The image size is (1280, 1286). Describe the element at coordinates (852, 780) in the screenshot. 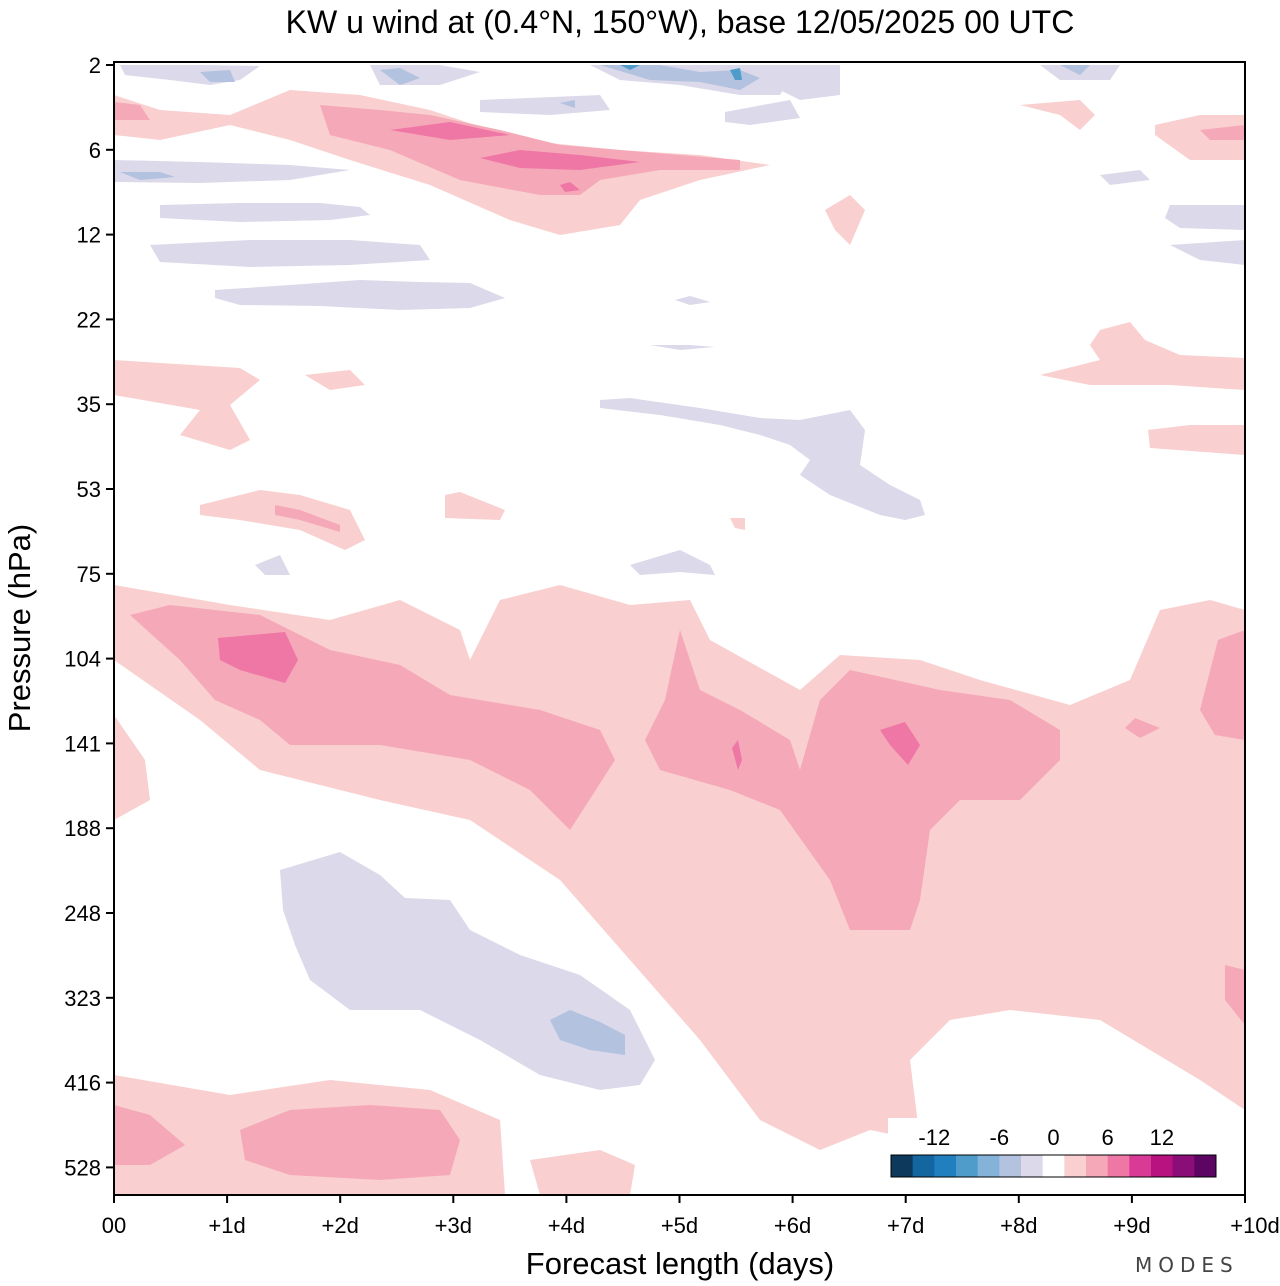

I see `contour-band-right-core` at that location.